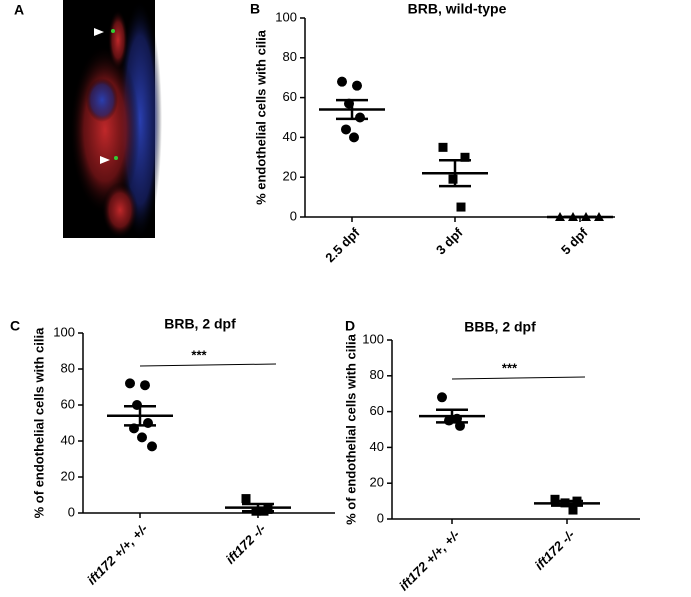 Image resolution: width=691 pixels, height=597 pixels. What do you see at coordinates (574, 240) in the screenshot?
I see `x-tick-label: 5 dpf` at bounding box center [574, 240].